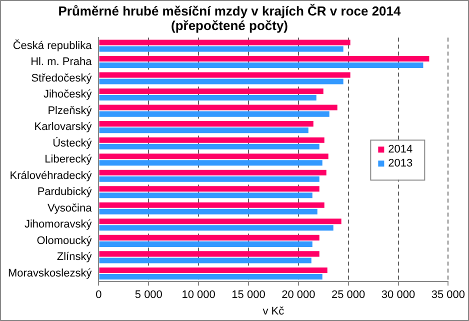 The width and height of the screenshot is (469, 321). Describe the element at coordinates (400, 164) in the screenshot. I see `legend-label: 2013` at that location.